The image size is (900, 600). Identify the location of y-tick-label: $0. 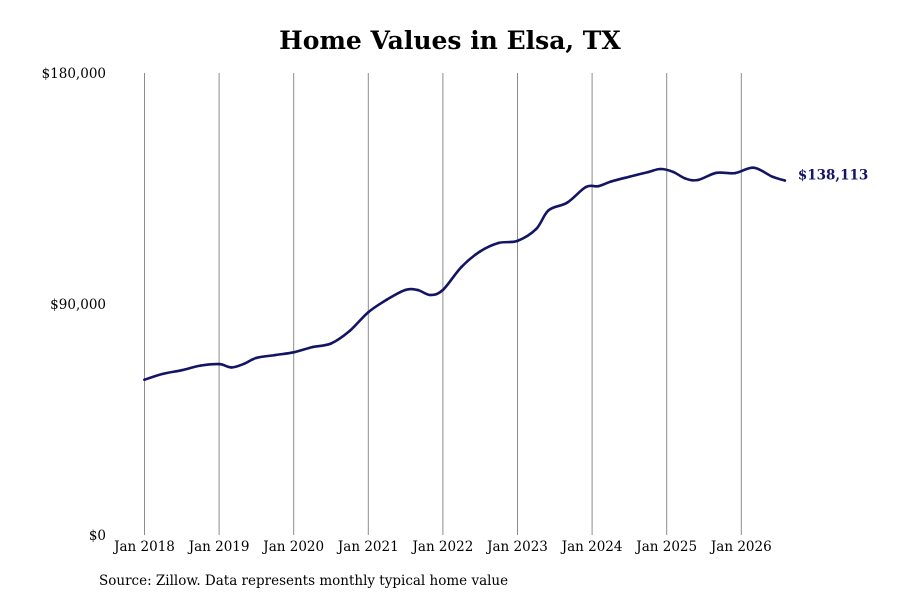
(97, 536).